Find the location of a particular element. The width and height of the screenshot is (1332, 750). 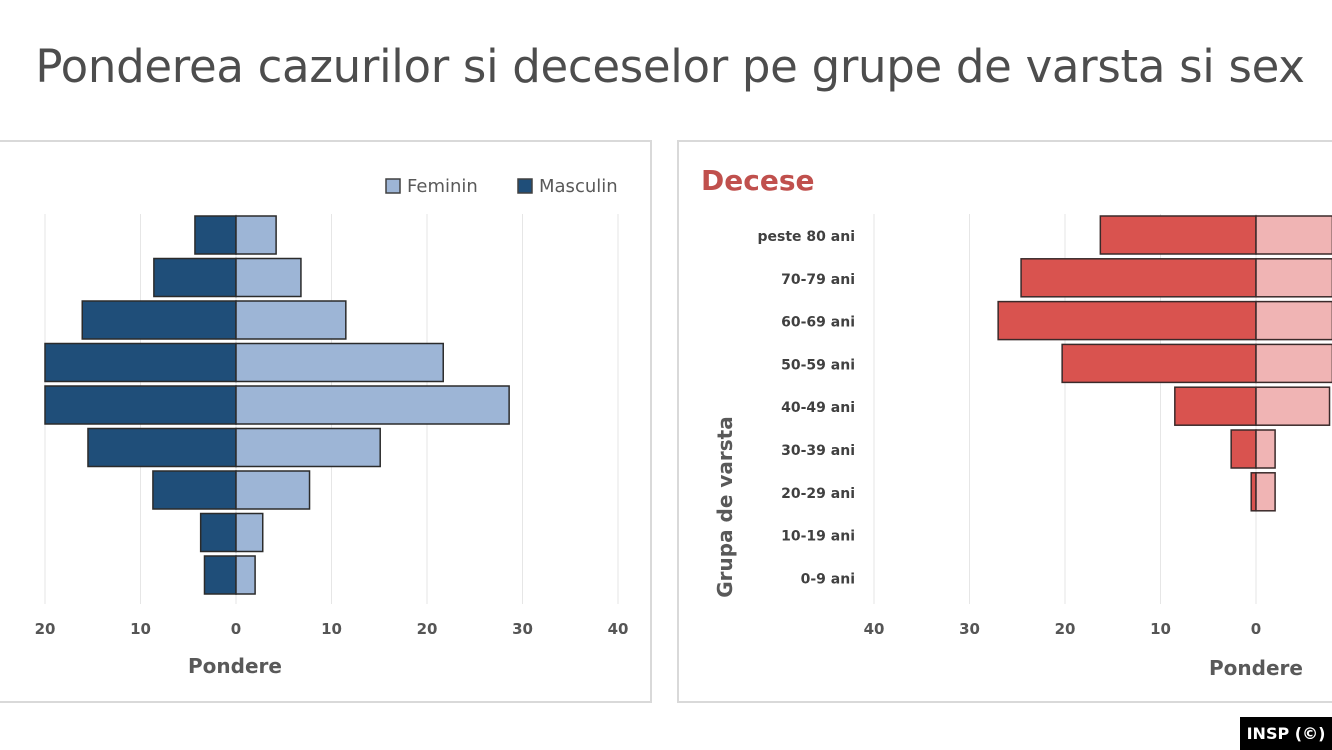

bar-feminin-50-59-ani is located at coordinates (339, 362).